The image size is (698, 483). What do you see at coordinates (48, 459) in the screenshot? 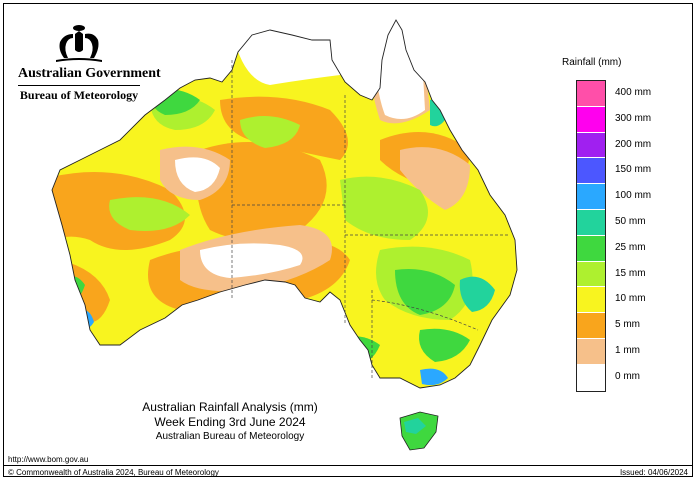
I see `website-link: http://www.bom.gov.au` at bounding box center [48, 459].